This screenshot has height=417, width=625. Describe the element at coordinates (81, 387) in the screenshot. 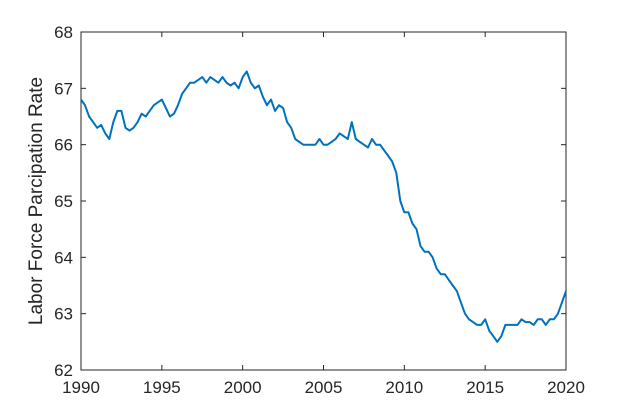

I see `x-tick-label: 1990` at that location.